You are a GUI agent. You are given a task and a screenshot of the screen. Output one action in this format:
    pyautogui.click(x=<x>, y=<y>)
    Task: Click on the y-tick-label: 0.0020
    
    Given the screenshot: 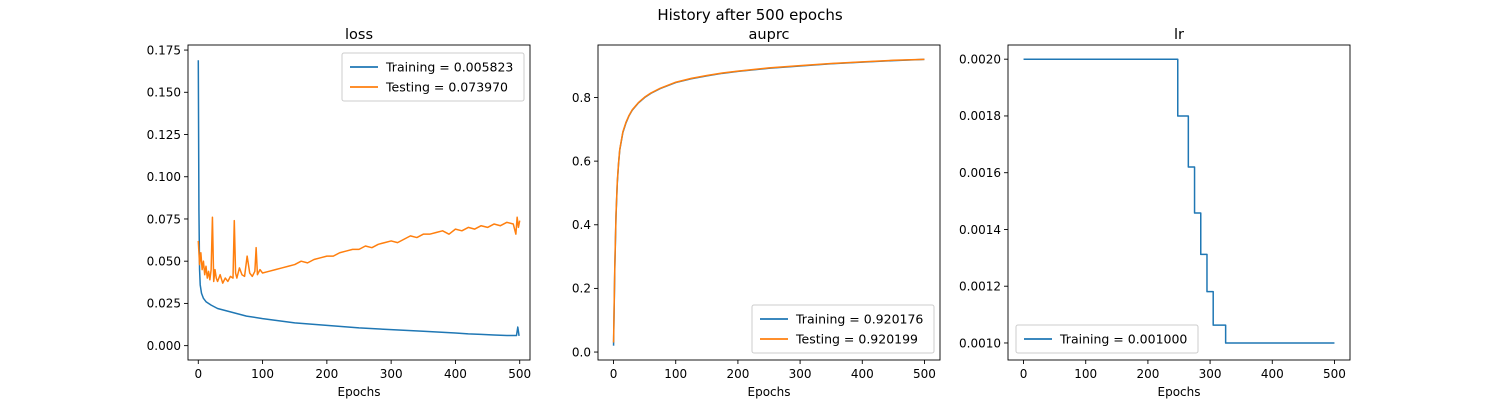 What is the action you would take?
    pyautogui.click(x=980, y=59)
    